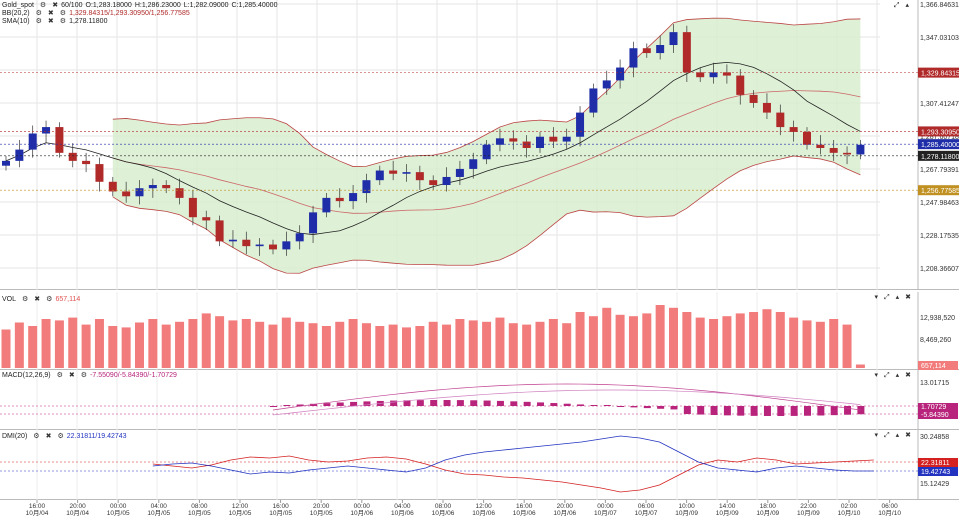  What do you see at coordinates (937, 318) in the screenshot?
I see `volume-tick-label: 12,938,520` at bounding box center [937, 318].